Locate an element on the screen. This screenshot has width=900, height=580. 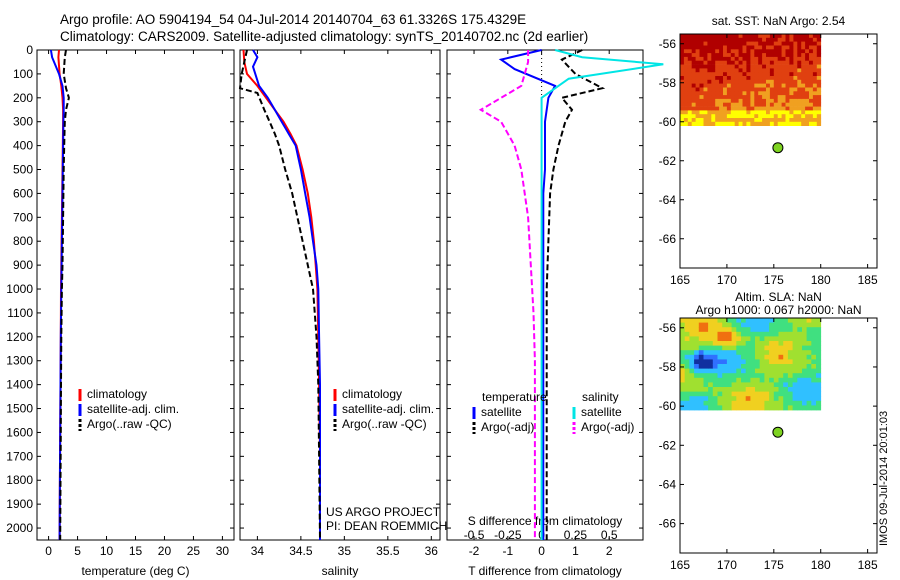
temperature-xtick-label: 30 is located at coordinates (223, 551).